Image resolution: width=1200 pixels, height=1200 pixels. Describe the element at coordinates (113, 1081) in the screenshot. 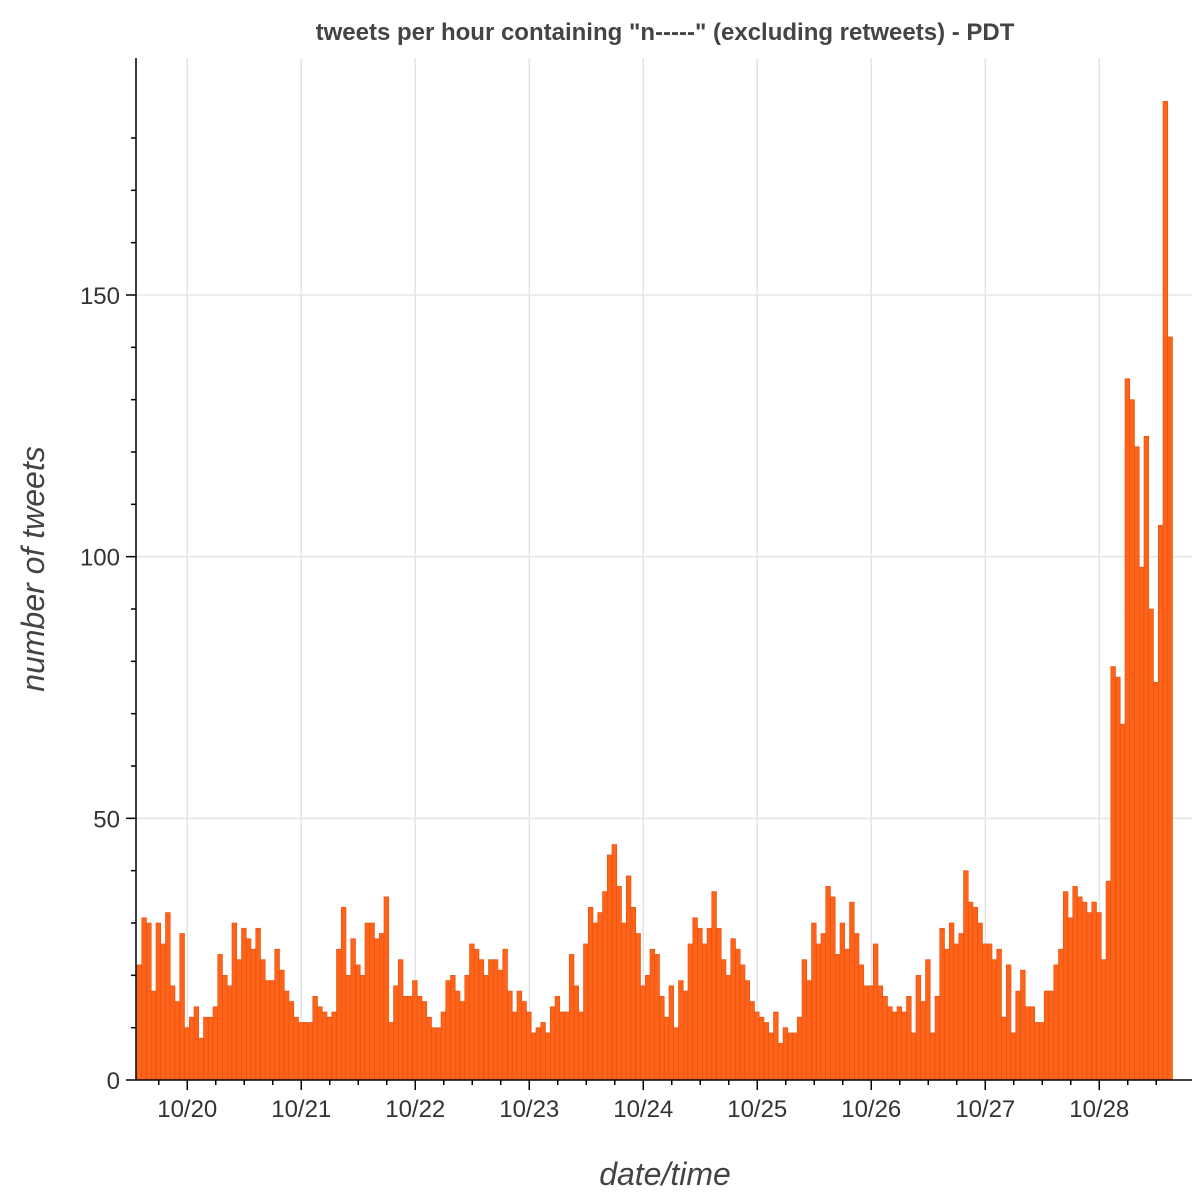

I see `y-tick-label: 0` at that location.